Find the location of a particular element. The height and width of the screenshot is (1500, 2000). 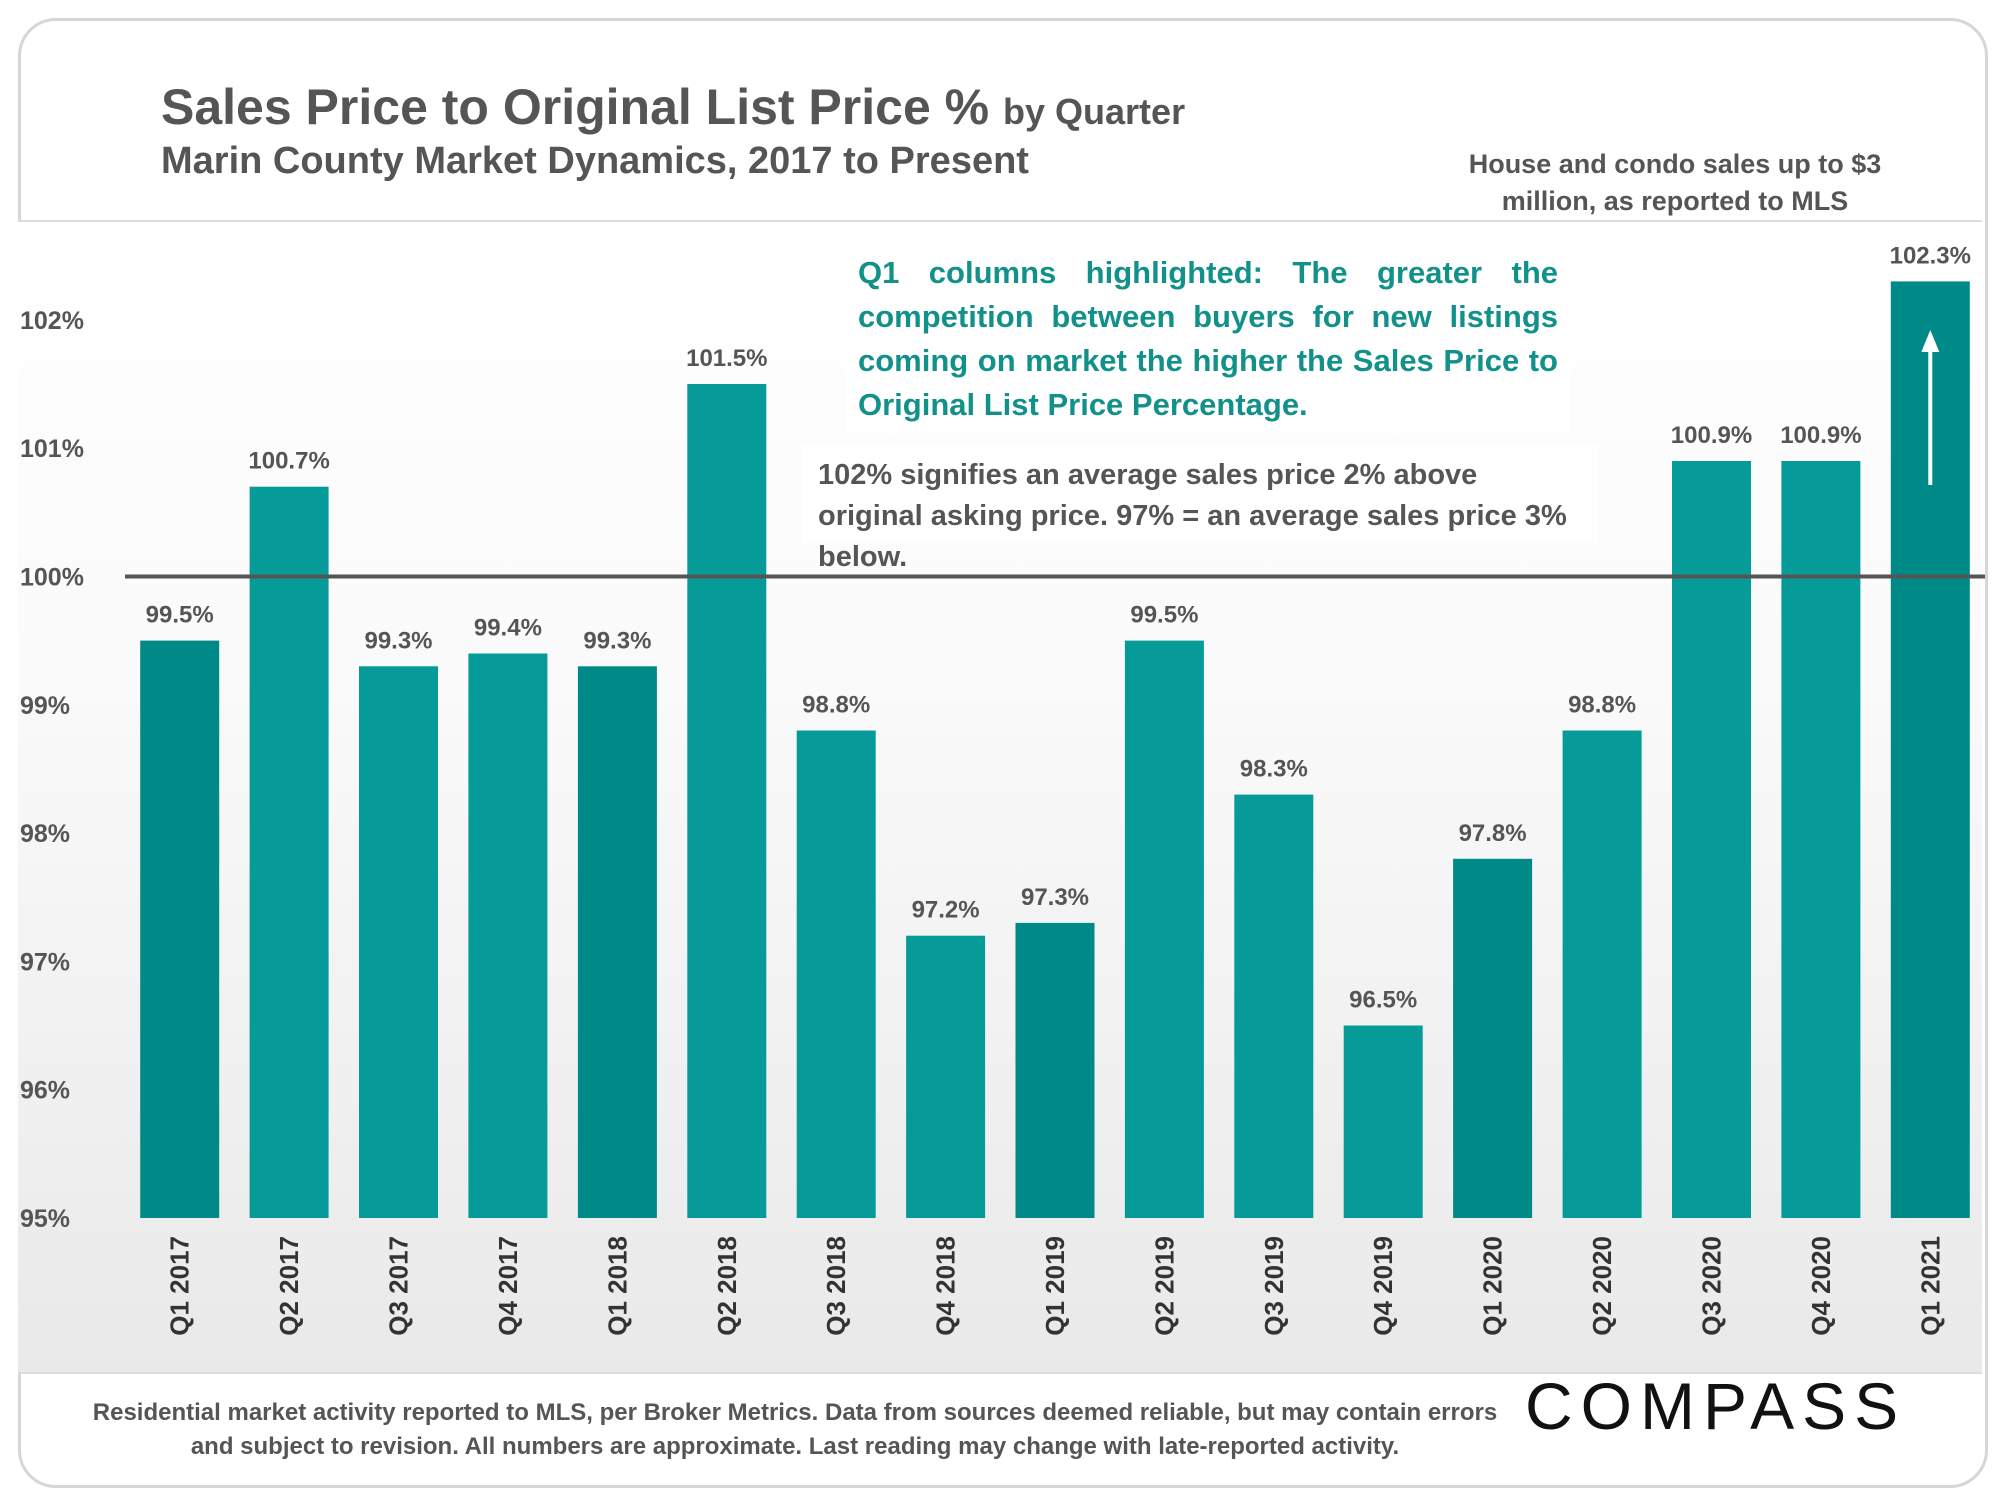

y-tick-label: 98% is located at coordinates (45, 834).